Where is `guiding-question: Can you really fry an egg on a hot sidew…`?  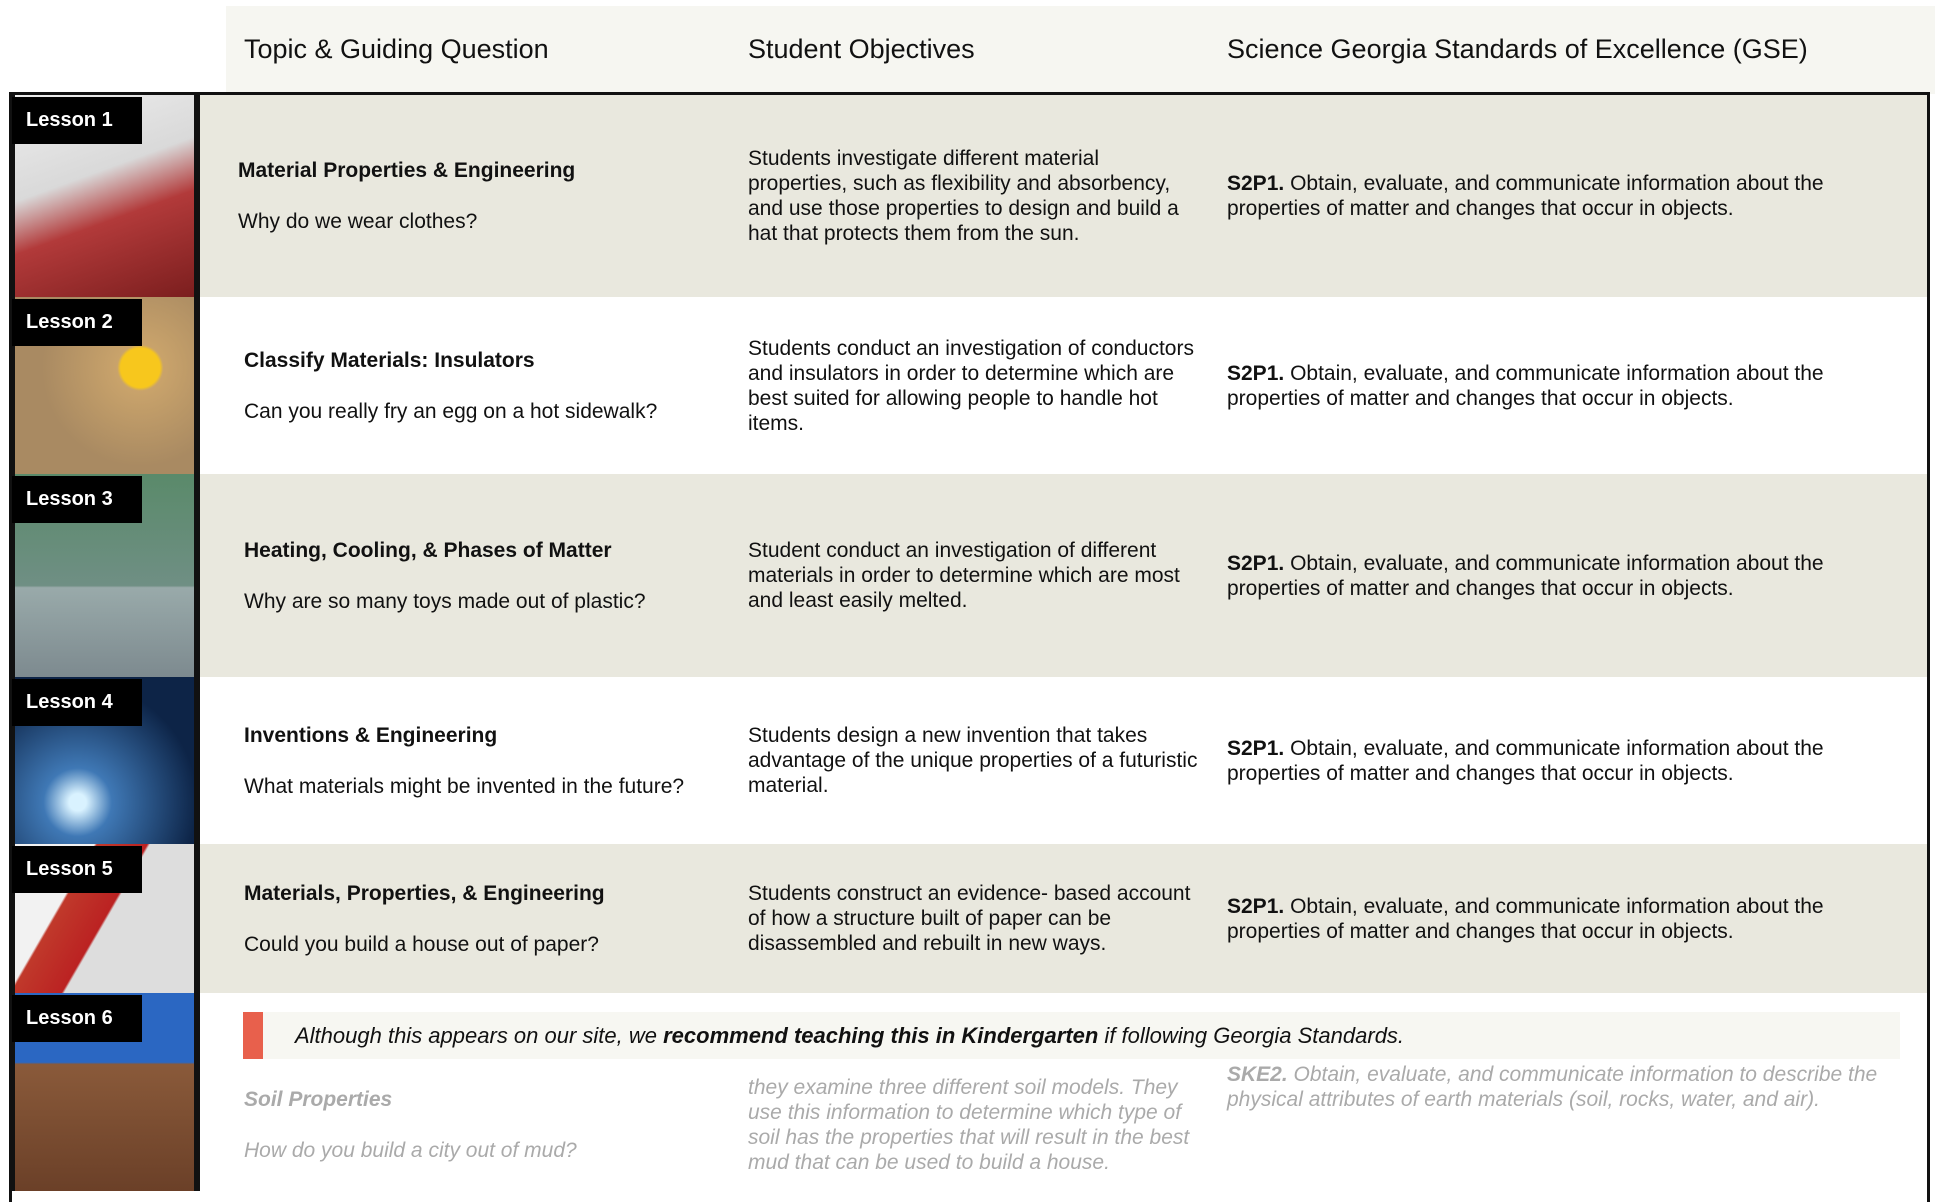 guiding-question: Can you really fry an egg on a hot sidew… is located at coordinates (451, 411).